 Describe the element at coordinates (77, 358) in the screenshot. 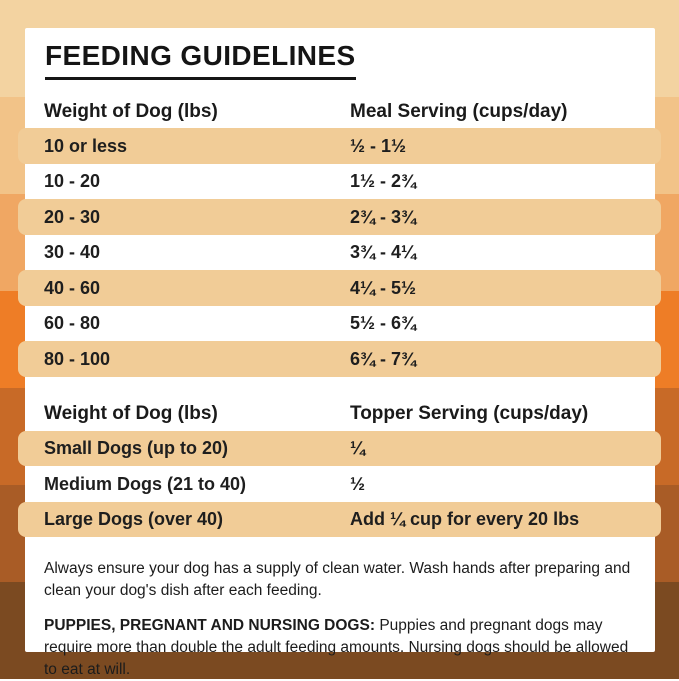

I see `weight-cell: 80 - 100` at that location.